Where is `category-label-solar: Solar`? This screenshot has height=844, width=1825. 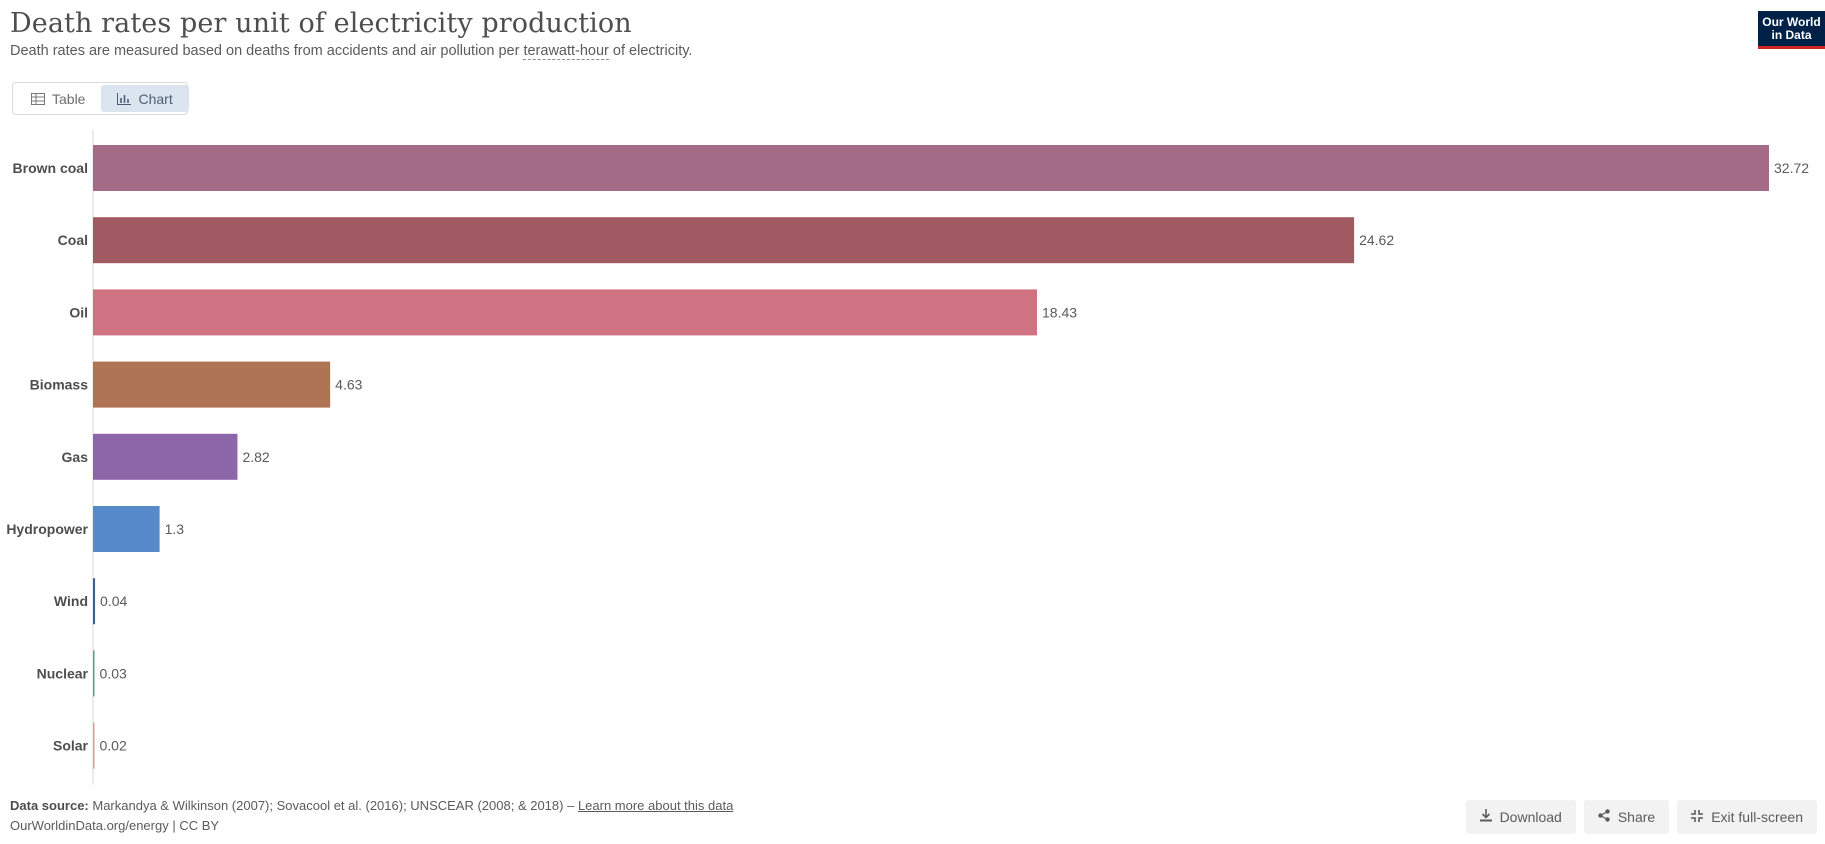 category-label-solar: Solar is located at coordinates (71, 746).